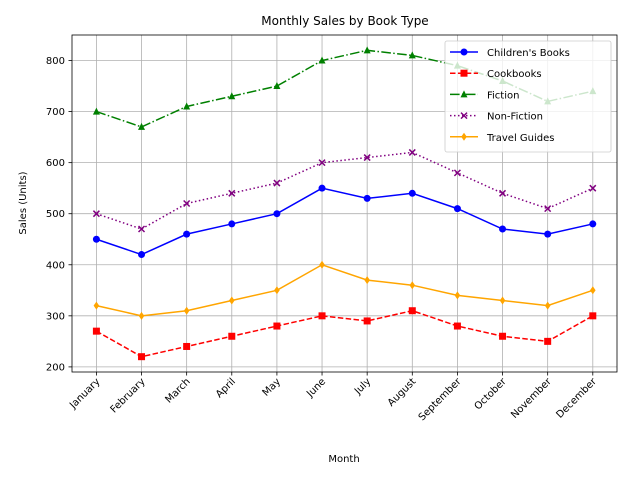 The image size is (640, 480). I want to click on y-tick-label: 300, so click(55, 316).